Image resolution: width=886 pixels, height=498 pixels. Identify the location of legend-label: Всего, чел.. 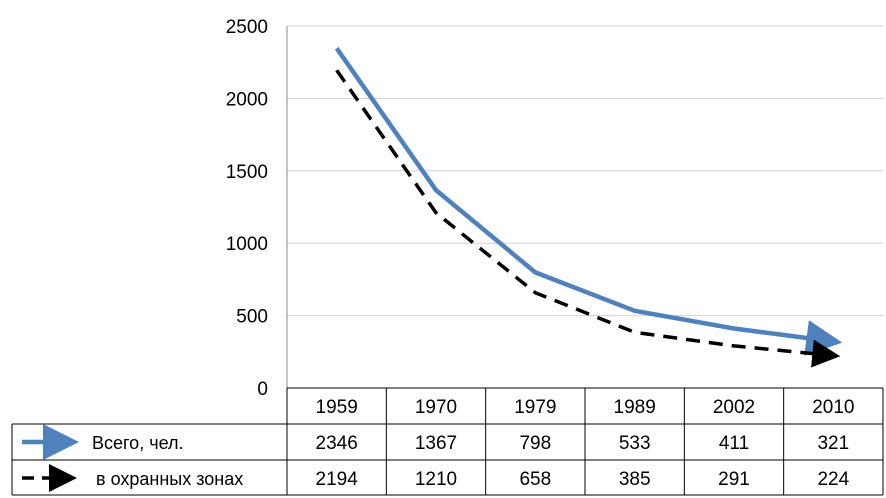
(138, 443).